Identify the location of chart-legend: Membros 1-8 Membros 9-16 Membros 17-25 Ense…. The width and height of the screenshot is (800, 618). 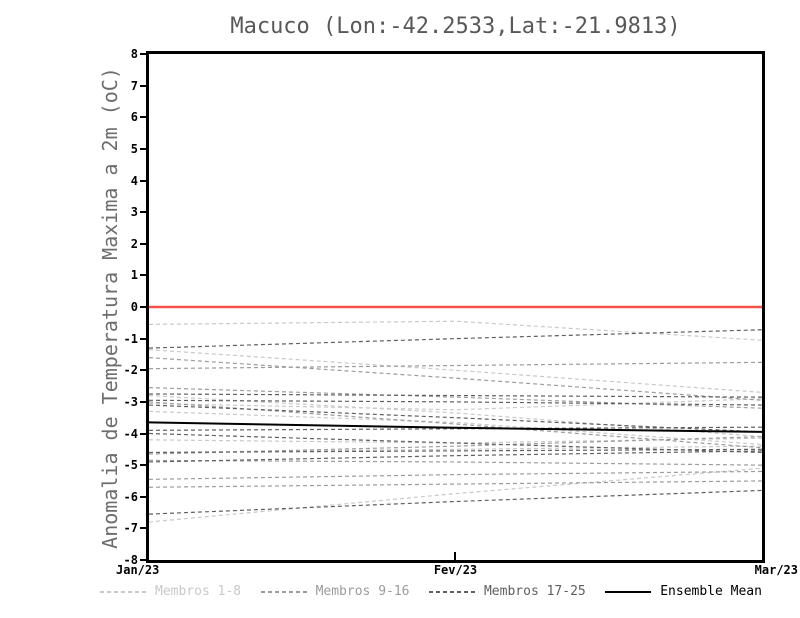
(431, 591).